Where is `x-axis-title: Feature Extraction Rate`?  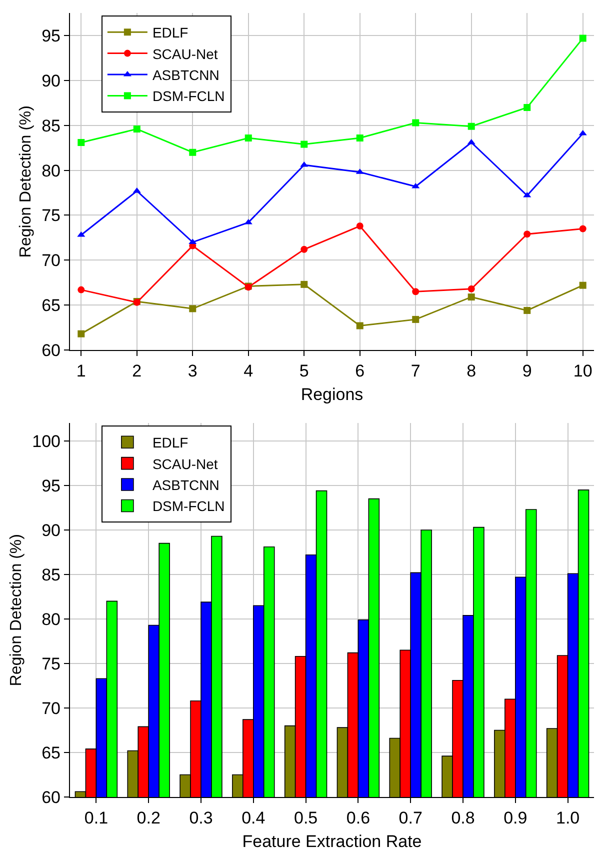
x-axis-title: Feature Extraction Rate is located at coordinates (332, 841).